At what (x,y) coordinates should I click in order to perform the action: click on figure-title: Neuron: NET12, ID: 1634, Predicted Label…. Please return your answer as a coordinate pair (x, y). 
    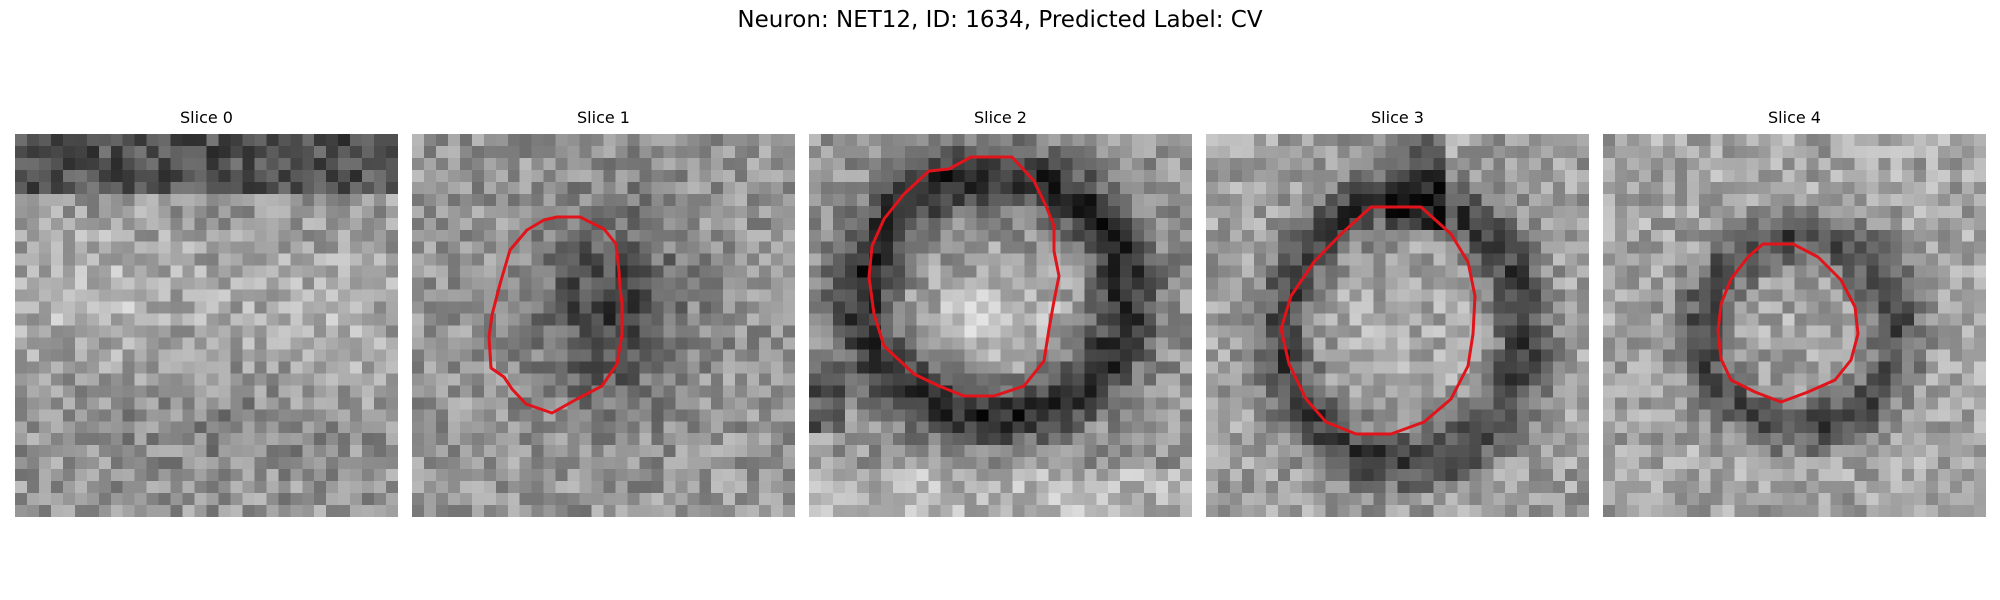
    Looking at the image, I should click on (1000, 20).